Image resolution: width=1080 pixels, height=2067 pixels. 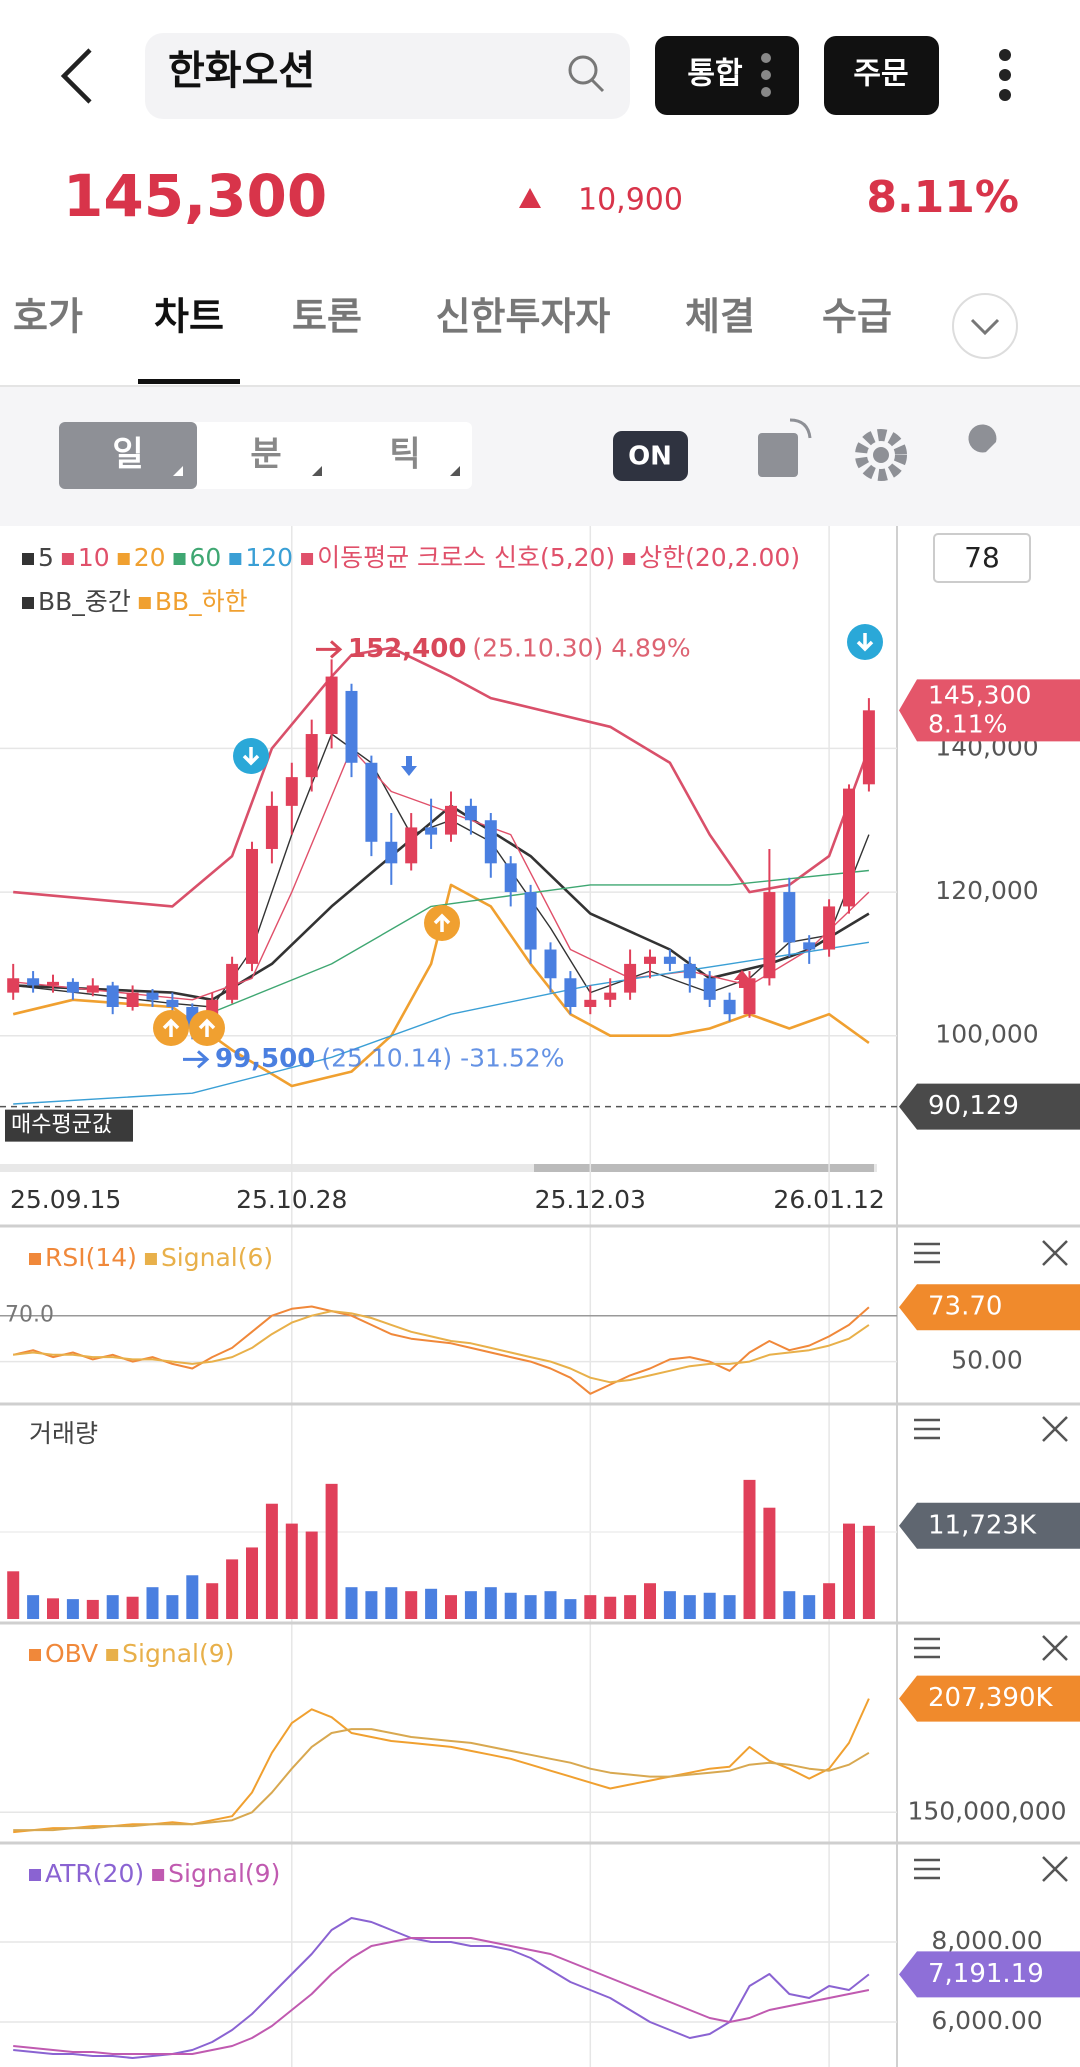 I want to click on tab: 토론, so click(x=327, y=317).